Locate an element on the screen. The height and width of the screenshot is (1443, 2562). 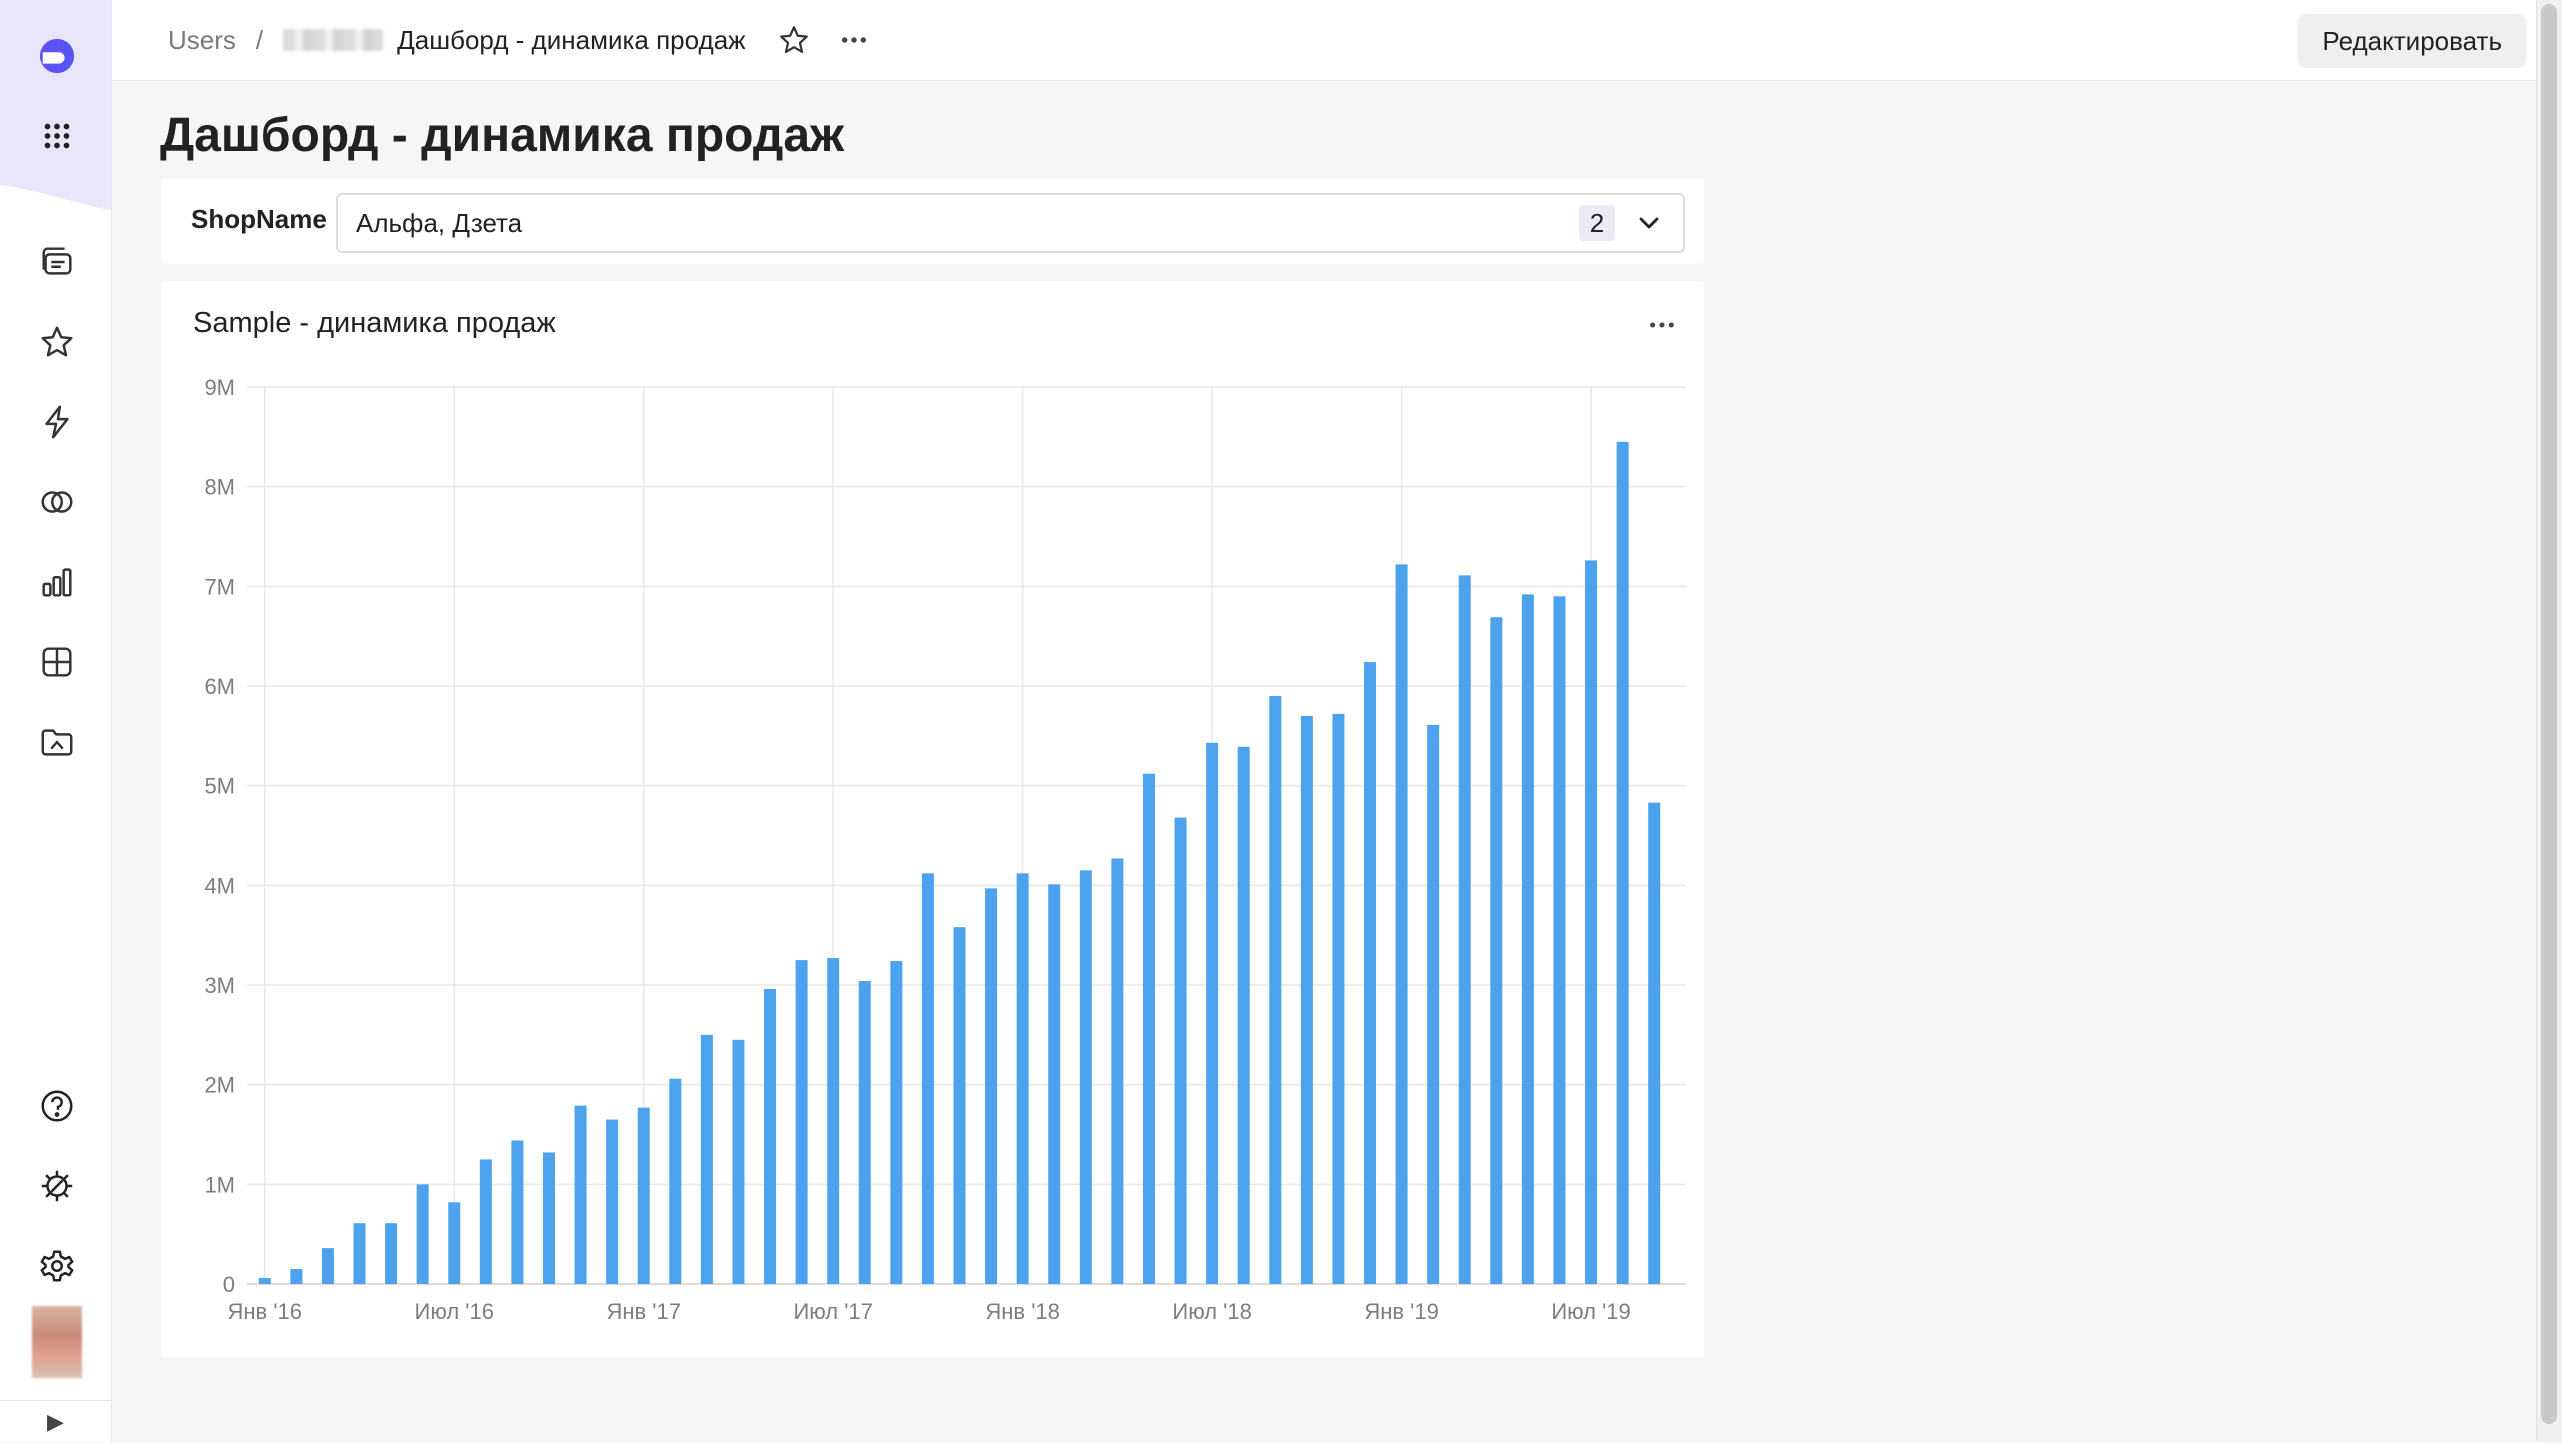
edit-button: Редактировать is located at coordinates (2412, 41).